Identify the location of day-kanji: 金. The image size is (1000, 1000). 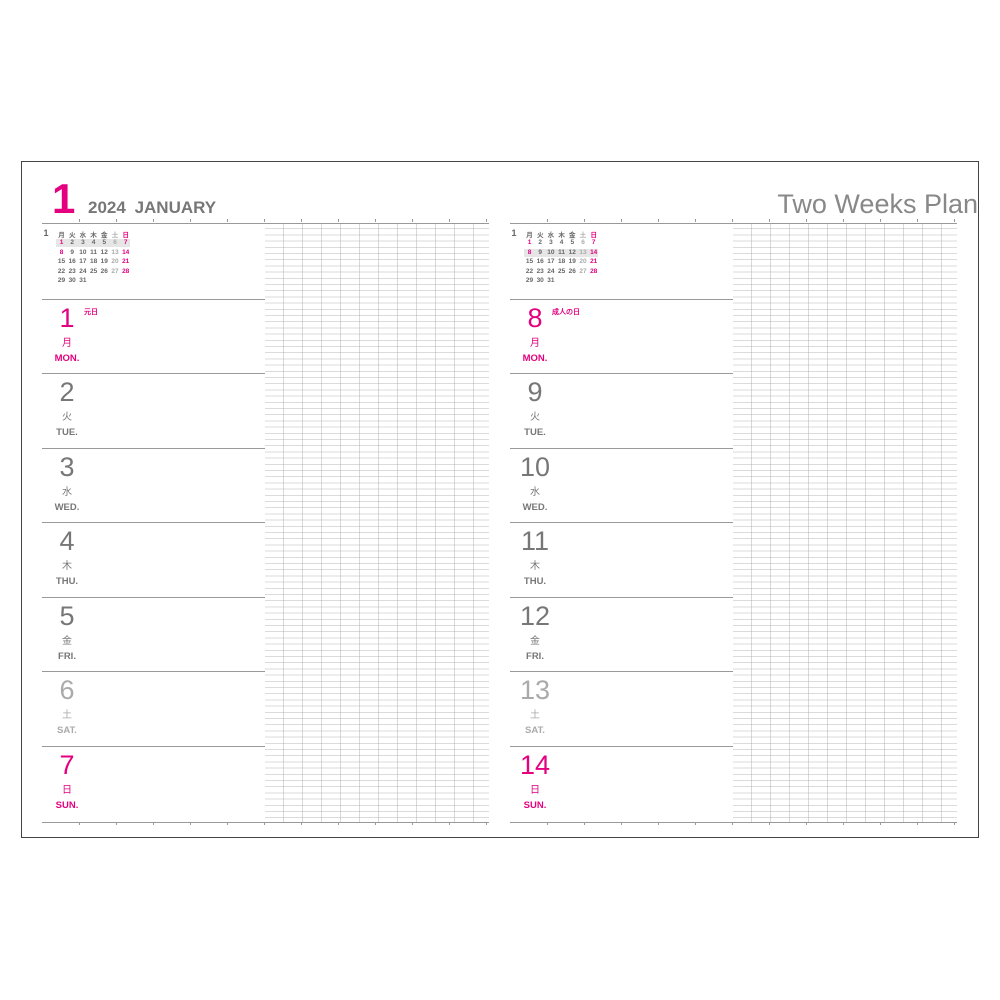
(67, 641).